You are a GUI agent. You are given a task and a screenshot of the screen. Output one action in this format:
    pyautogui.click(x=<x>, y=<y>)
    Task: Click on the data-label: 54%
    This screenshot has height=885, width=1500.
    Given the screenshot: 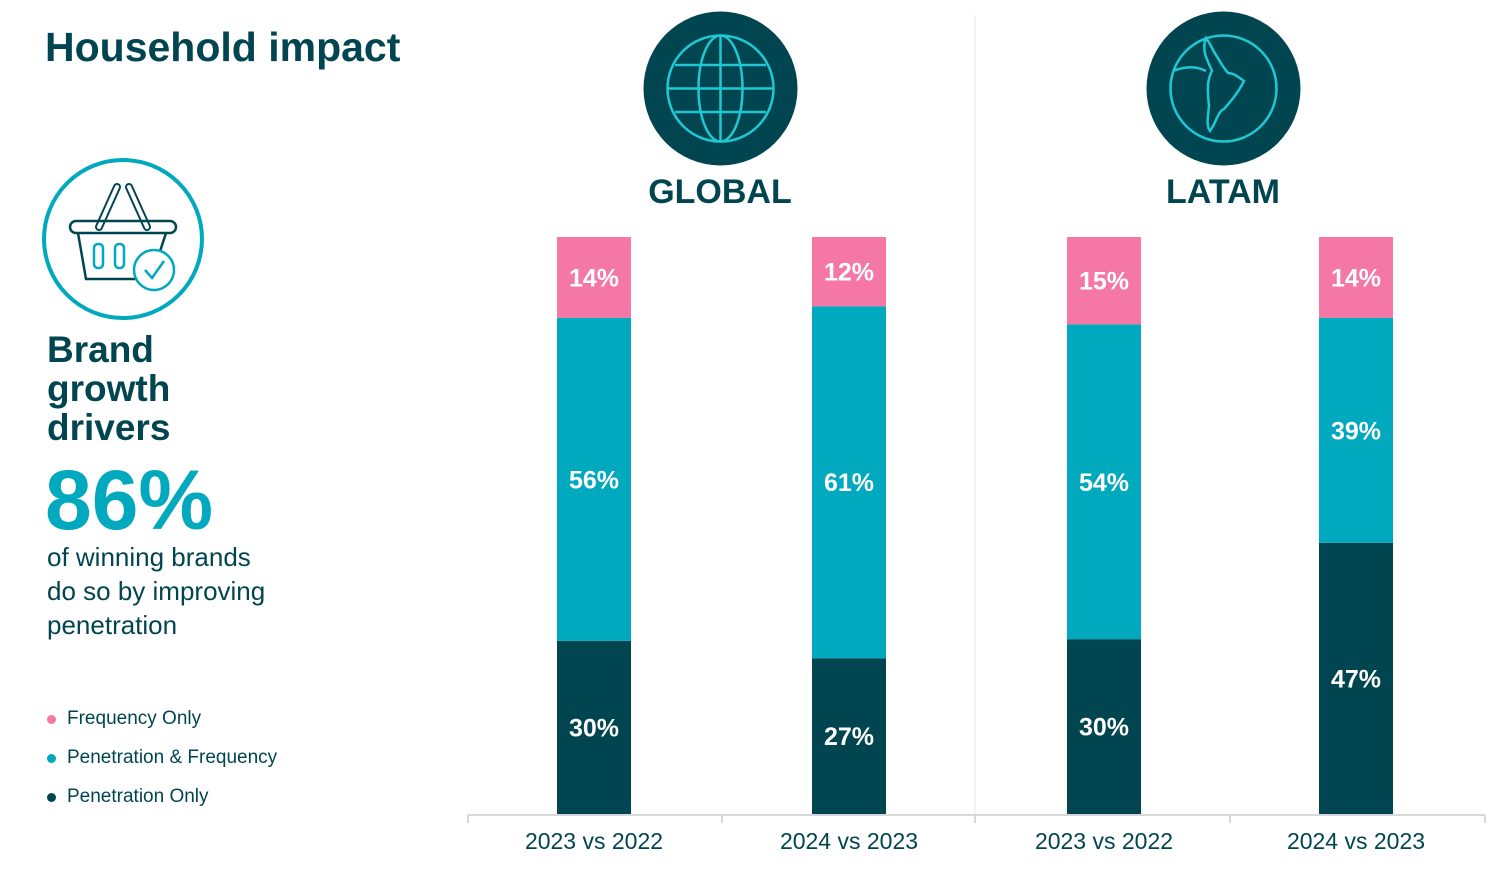 What is the action you would take?
    pyautogui.click(x=1104, y=483)
    